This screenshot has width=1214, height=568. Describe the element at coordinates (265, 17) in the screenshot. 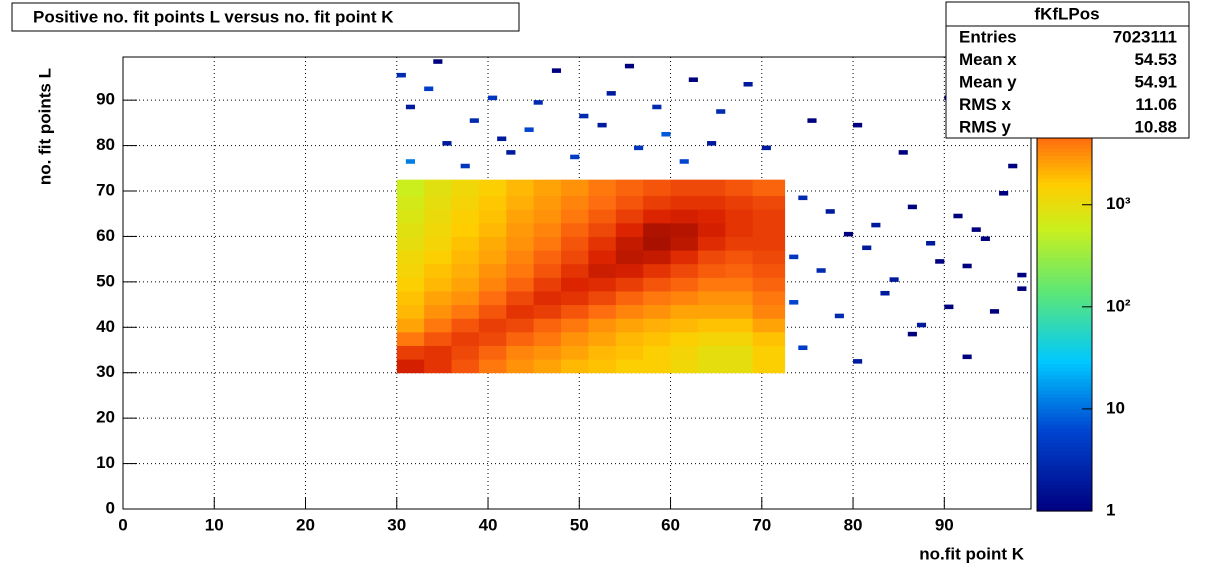

I see `title-box` at that location.